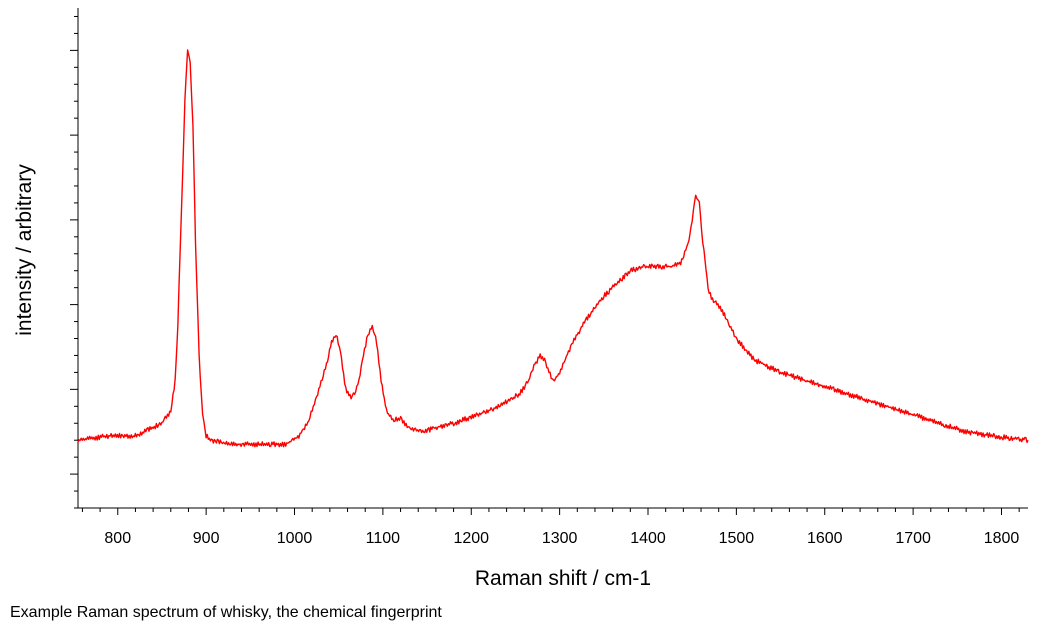  I want to click on x-axis-title: Raman shift / cm-1, so click(563, 578).